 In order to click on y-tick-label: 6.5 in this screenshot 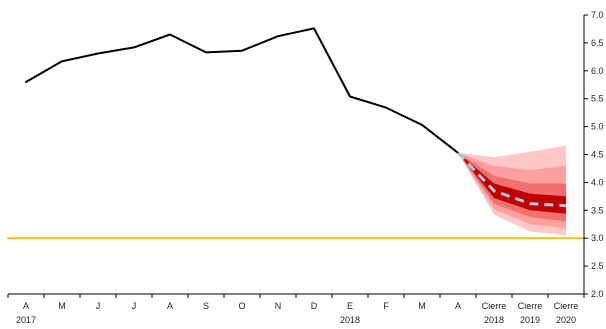, I will do `click(597, 43)`.